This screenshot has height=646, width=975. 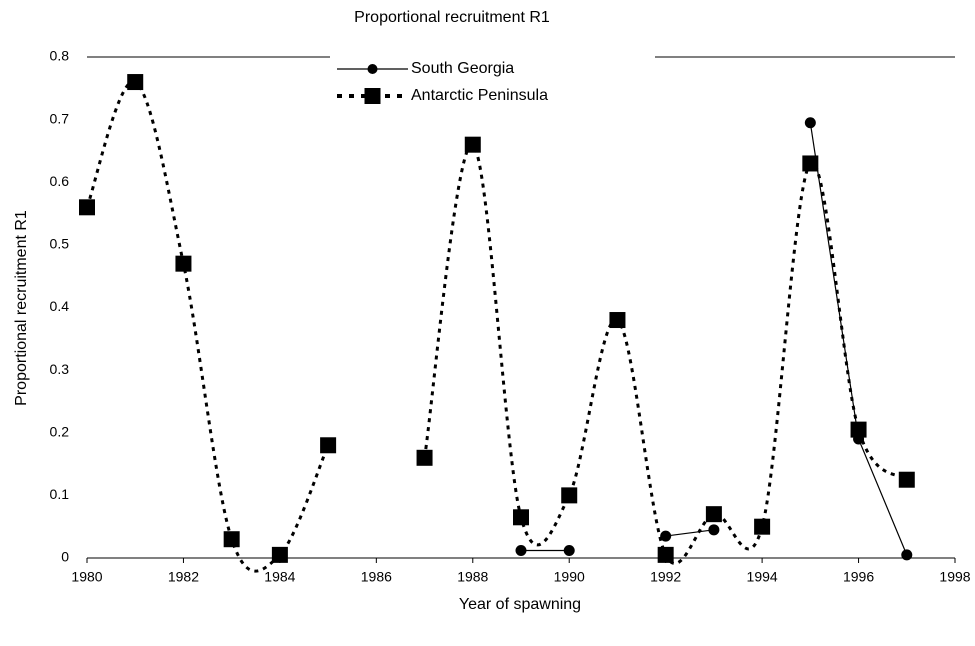 What do you see at coordinates (60, 494) in the screenshot?
I see `y-tick-label: 0.1` at bounding box center [60, 494].